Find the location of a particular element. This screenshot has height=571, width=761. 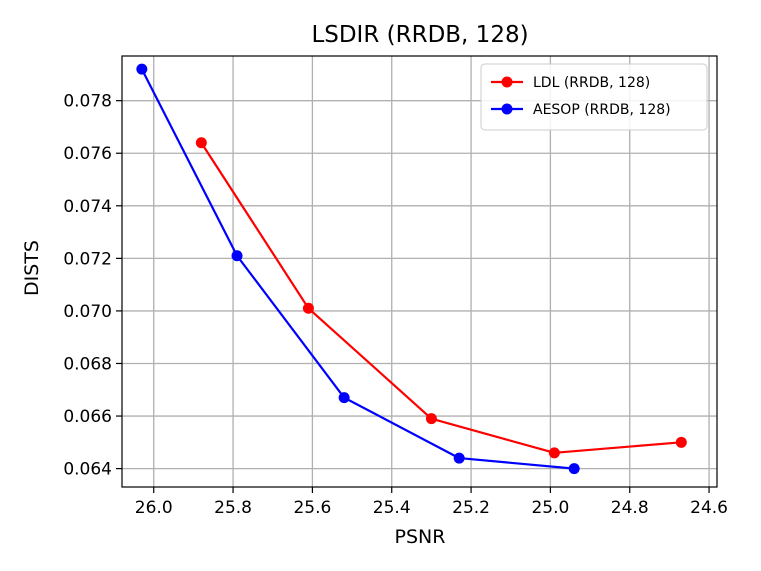

y-tick-label: 0.072 is located at coordinates (87, 259).